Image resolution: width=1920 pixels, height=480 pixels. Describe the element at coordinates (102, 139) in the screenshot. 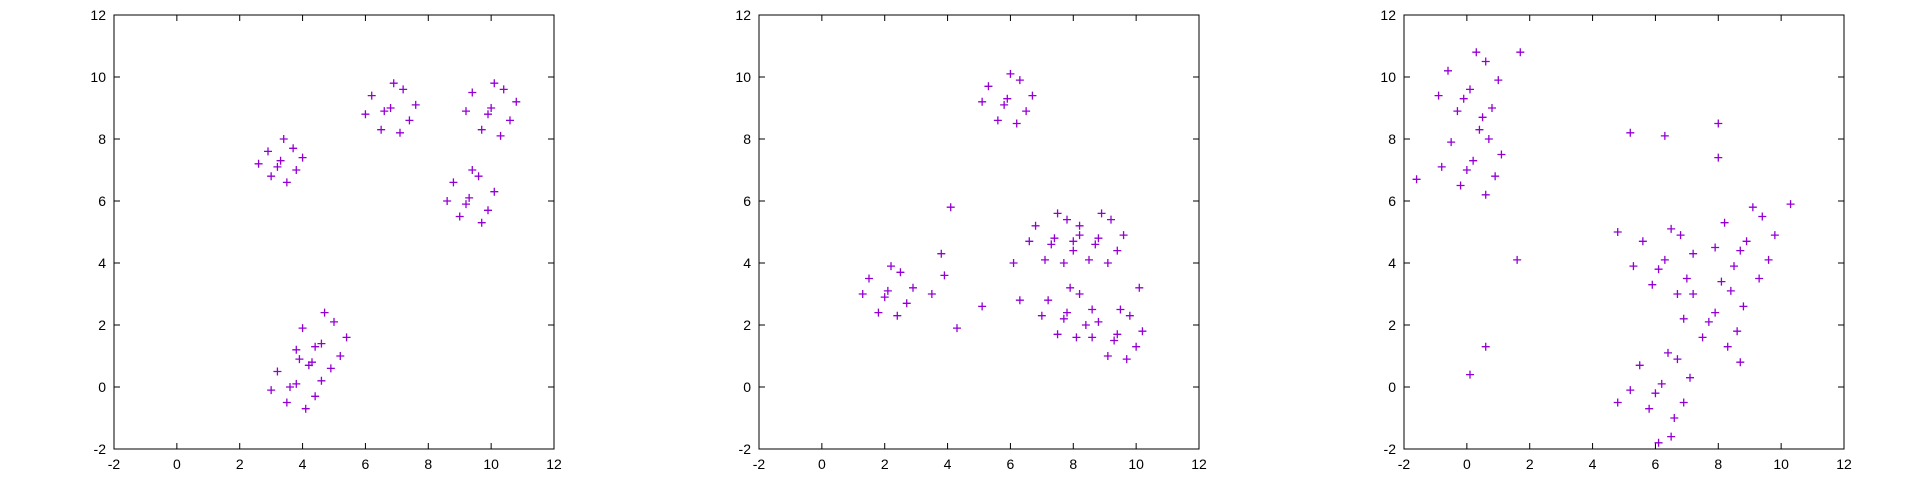

I see `y-tick-label: 8` at that location.